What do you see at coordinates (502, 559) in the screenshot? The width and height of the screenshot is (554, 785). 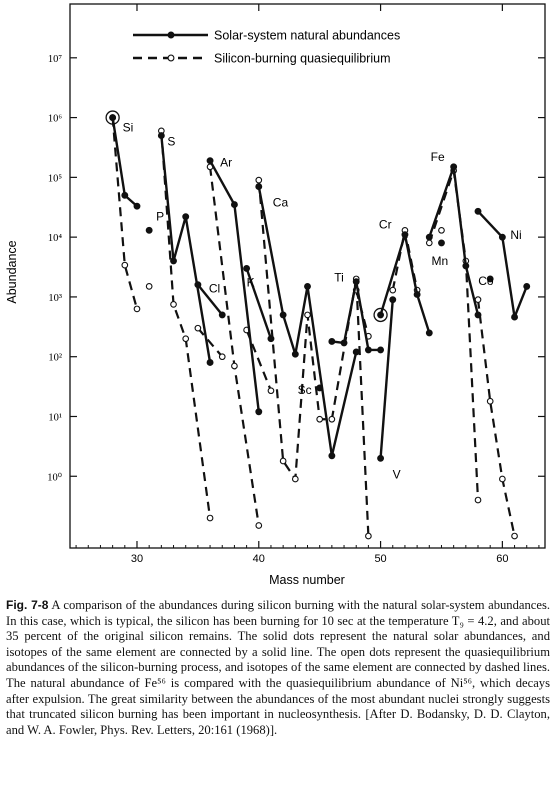 I see `x-tick-label: 60` at bounding box center [502, 559].